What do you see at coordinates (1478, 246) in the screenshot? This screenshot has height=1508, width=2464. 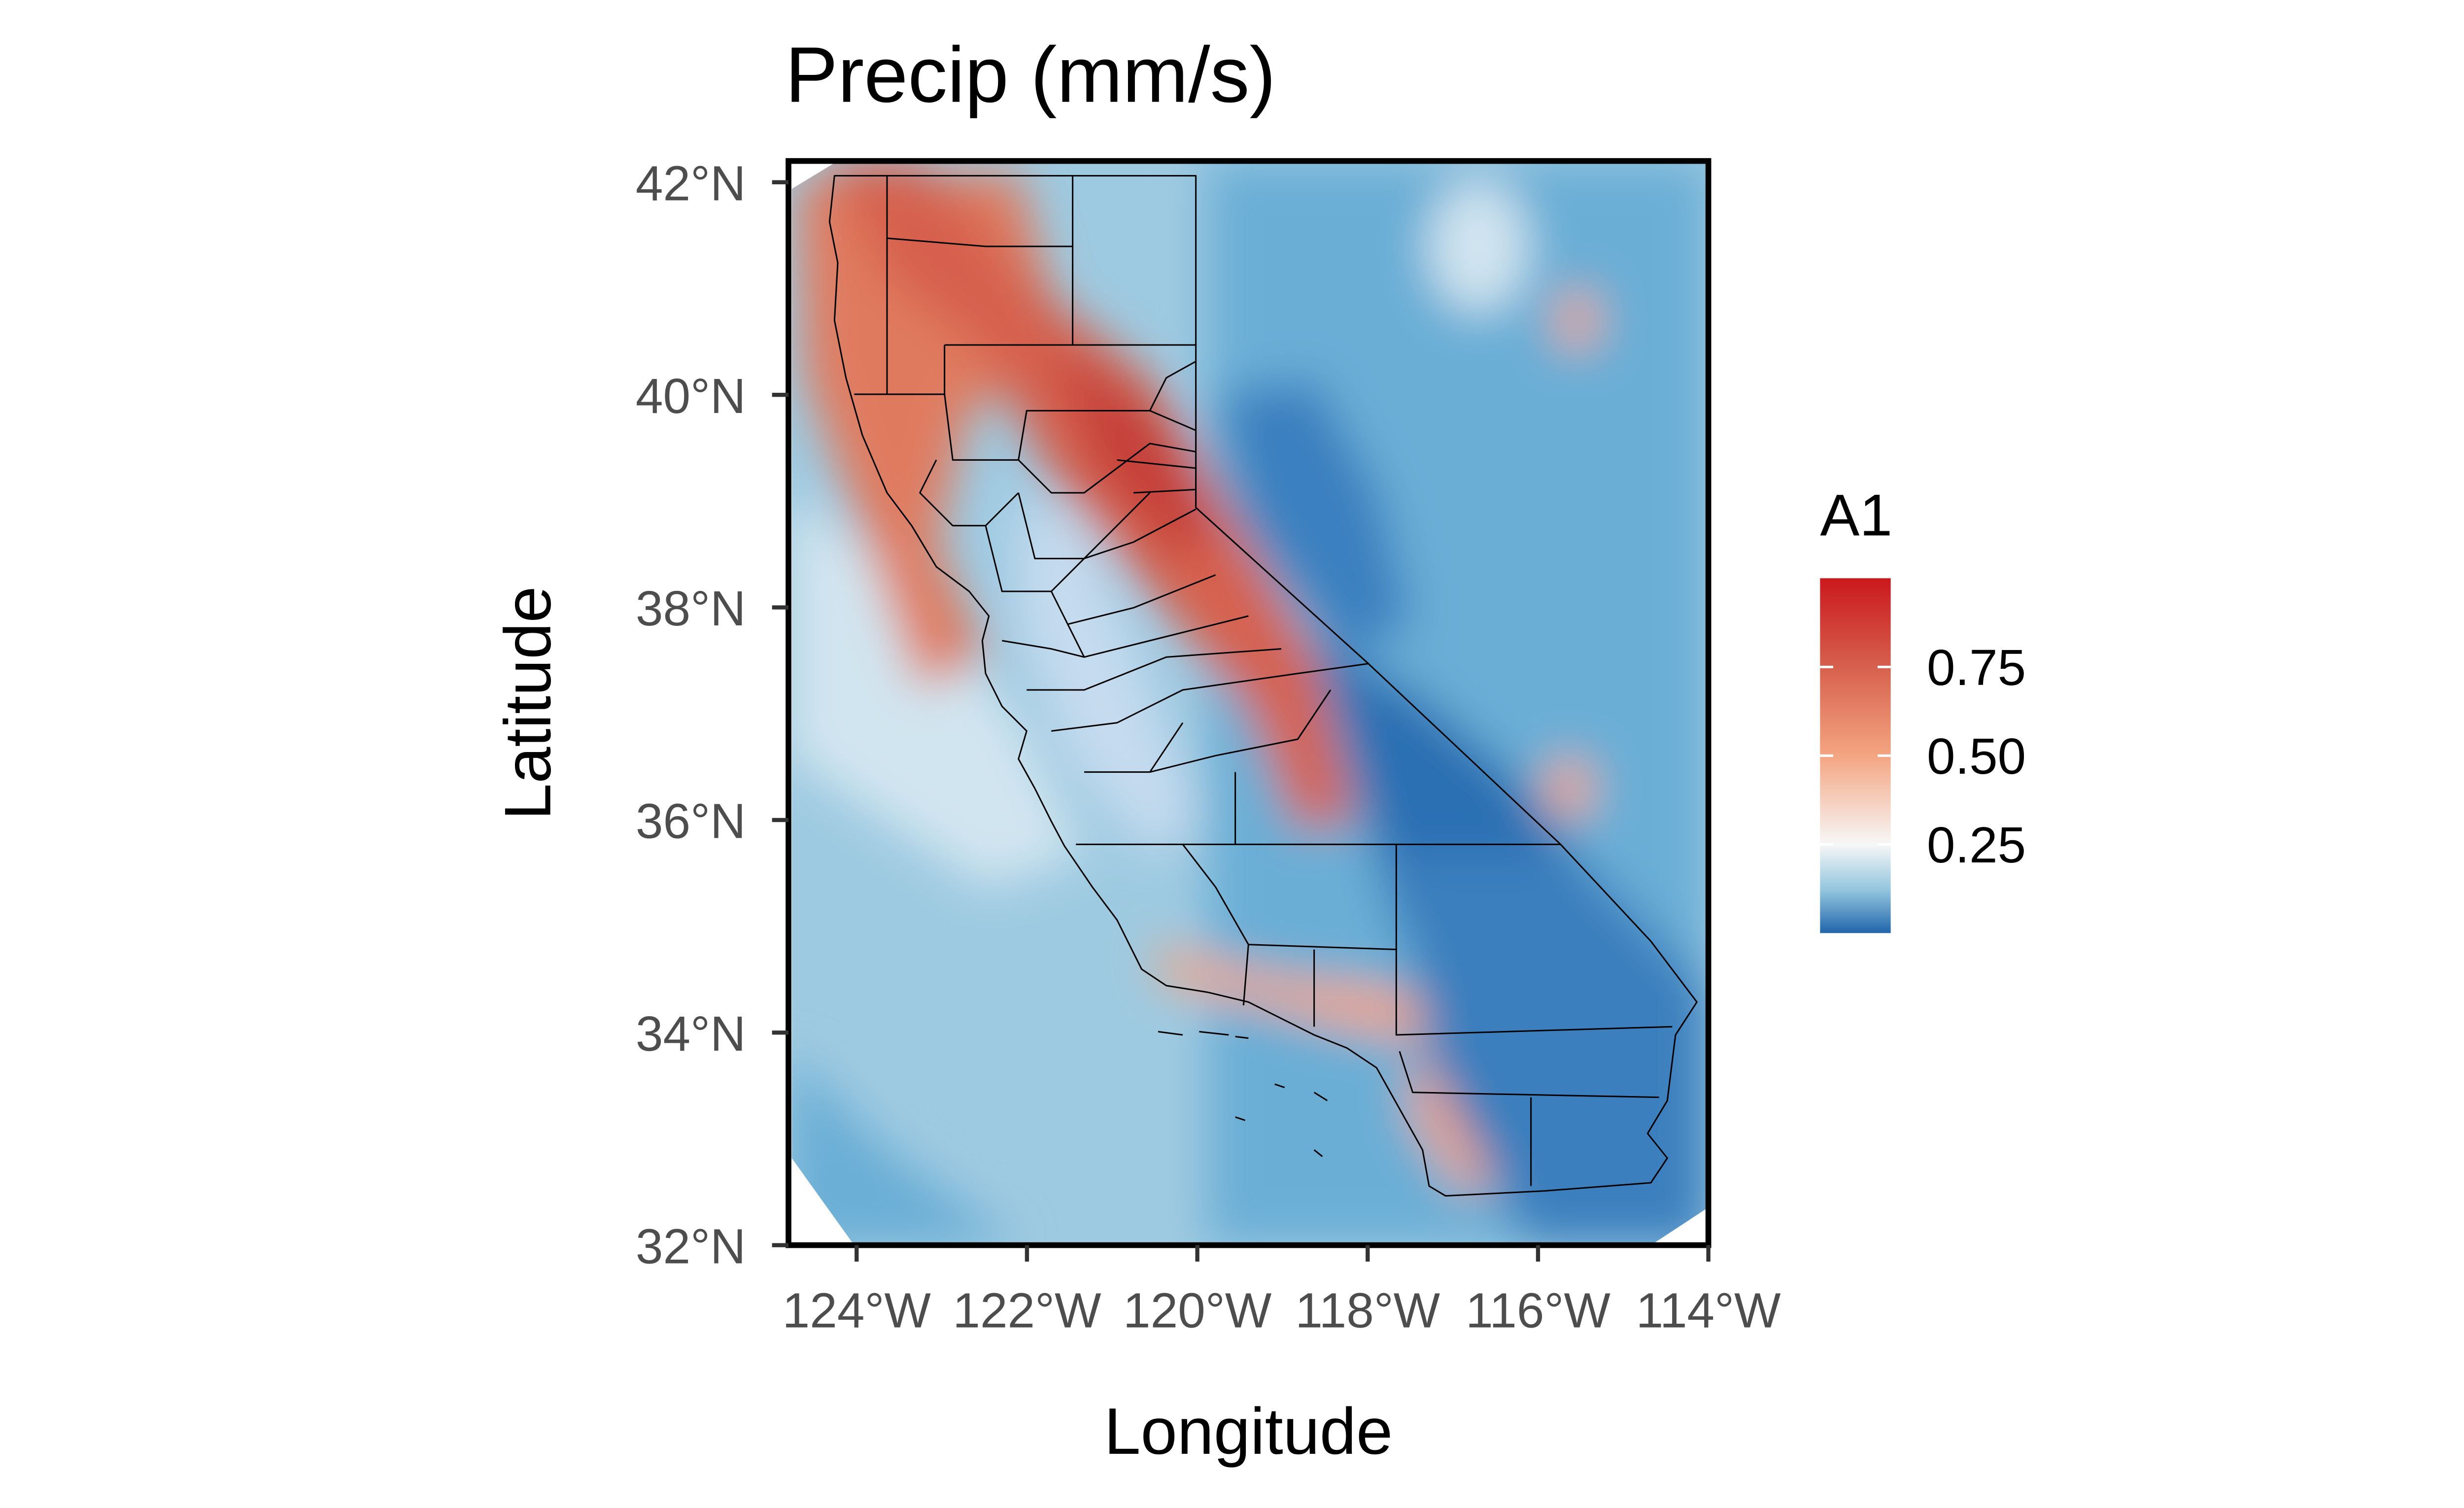 I see `nevada-light-patch` at bounding box center [1478, 246].